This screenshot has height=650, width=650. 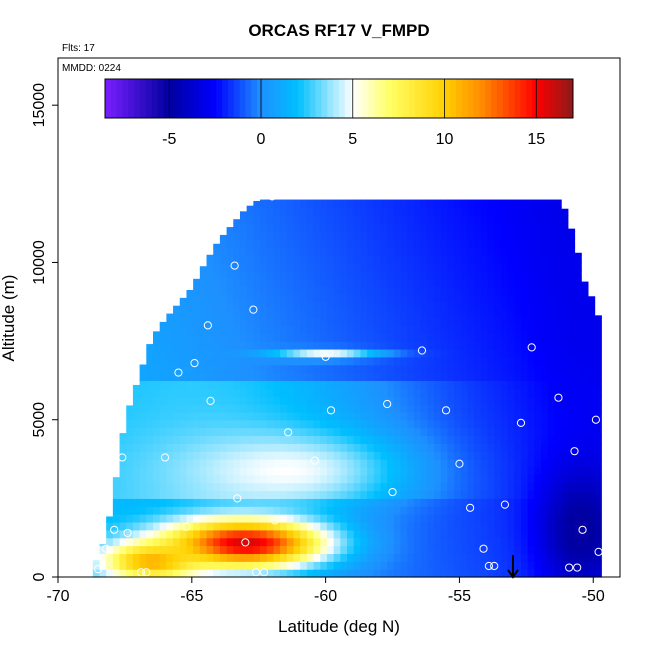 I want to click on x-axis-label: Latitude (deg N), so click(x=339, y=626).